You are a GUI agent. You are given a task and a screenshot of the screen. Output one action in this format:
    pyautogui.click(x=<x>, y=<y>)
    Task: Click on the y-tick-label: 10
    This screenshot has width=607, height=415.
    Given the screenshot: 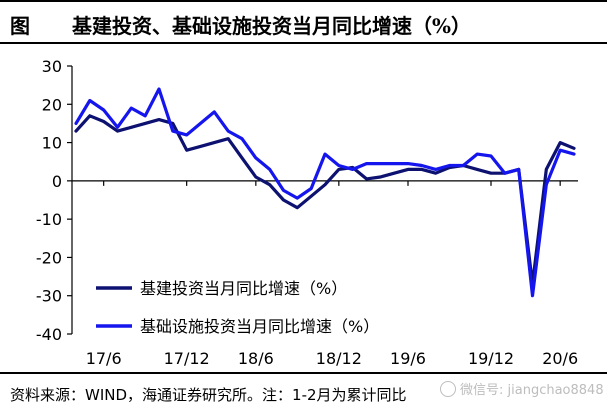 What is the action you would take?
    pyautogui.click(x=52, y=143)
    